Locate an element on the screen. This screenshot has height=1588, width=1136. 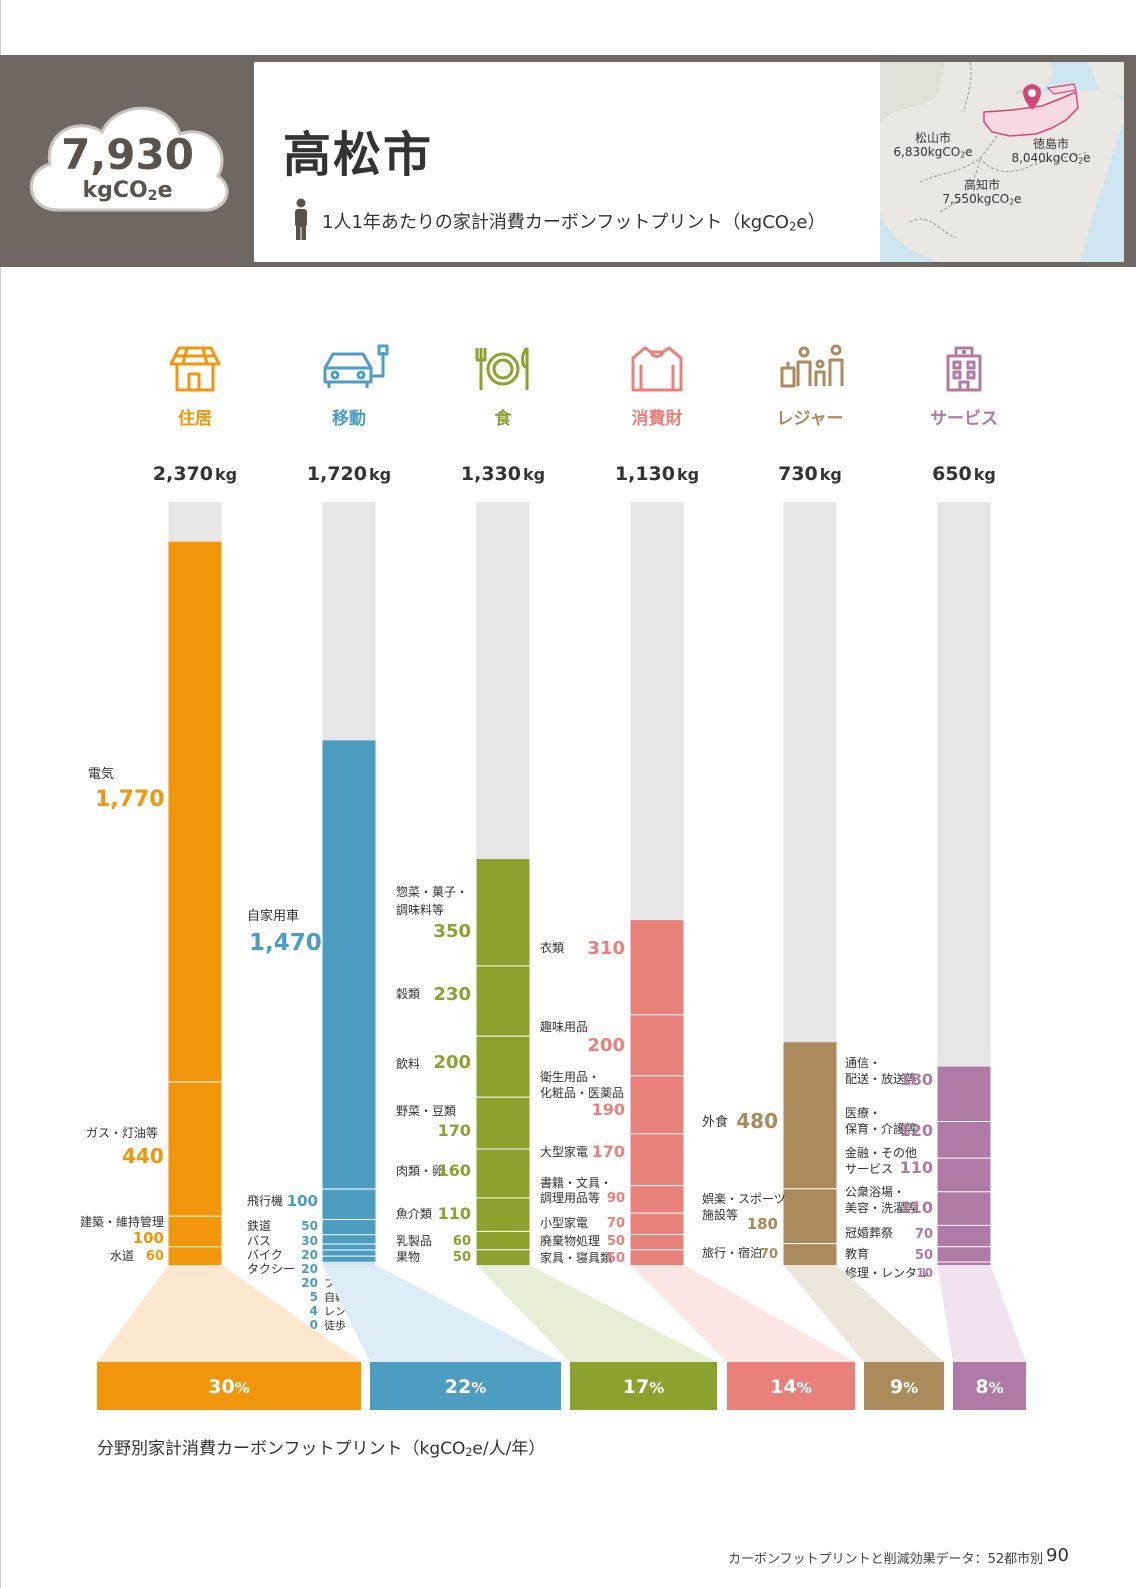
footer-text: カーボンフットプリントと削減効果データ：52都市別 is located at coordinates (886, 1559).